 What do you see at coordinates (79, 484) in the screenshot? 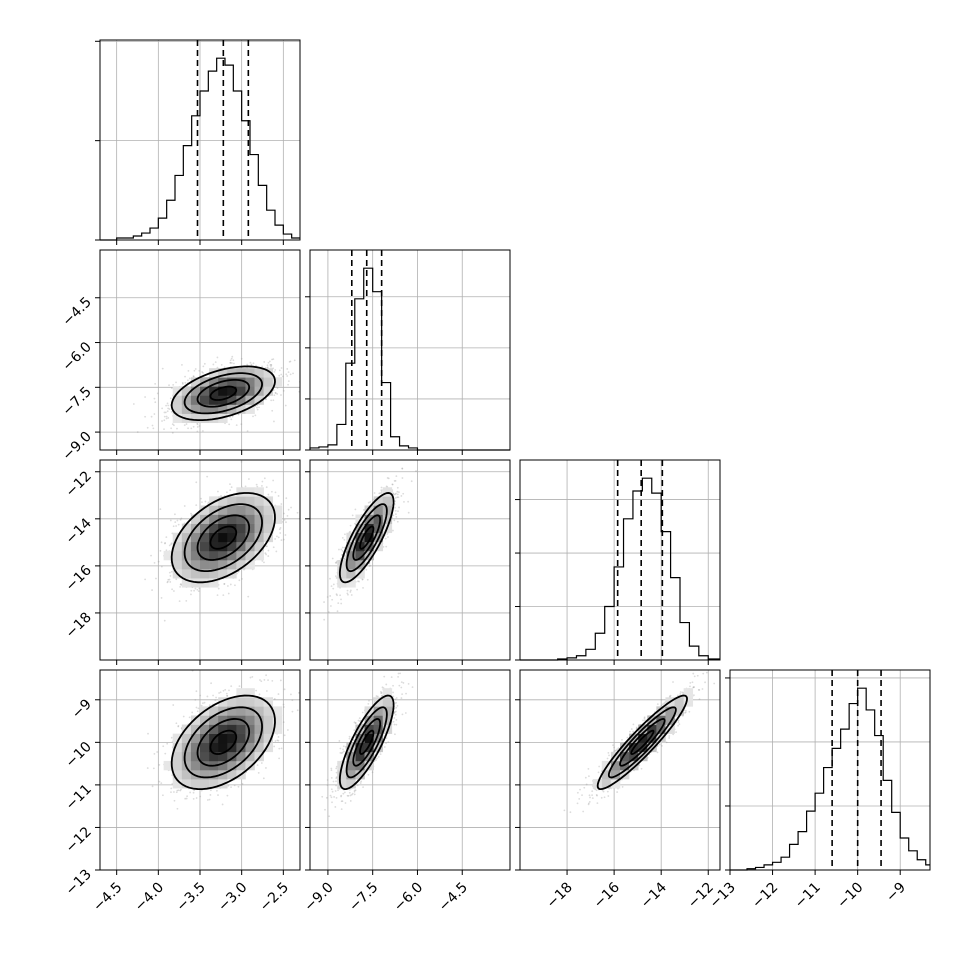
I see `y-tick-label: −12` at bounding box center [79, 484].